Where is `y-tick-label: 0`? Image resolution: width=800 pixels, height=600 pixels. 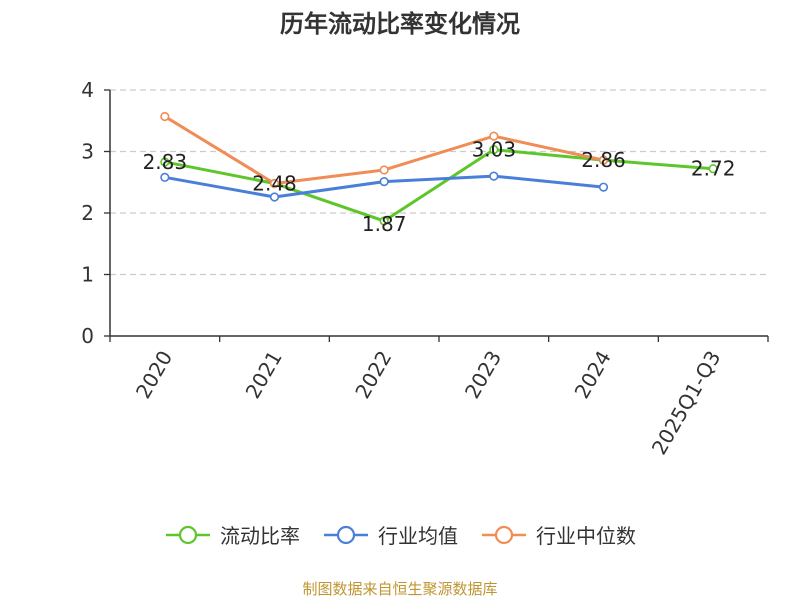 y-tick-label: 0 is located at coordinates (87, 336).